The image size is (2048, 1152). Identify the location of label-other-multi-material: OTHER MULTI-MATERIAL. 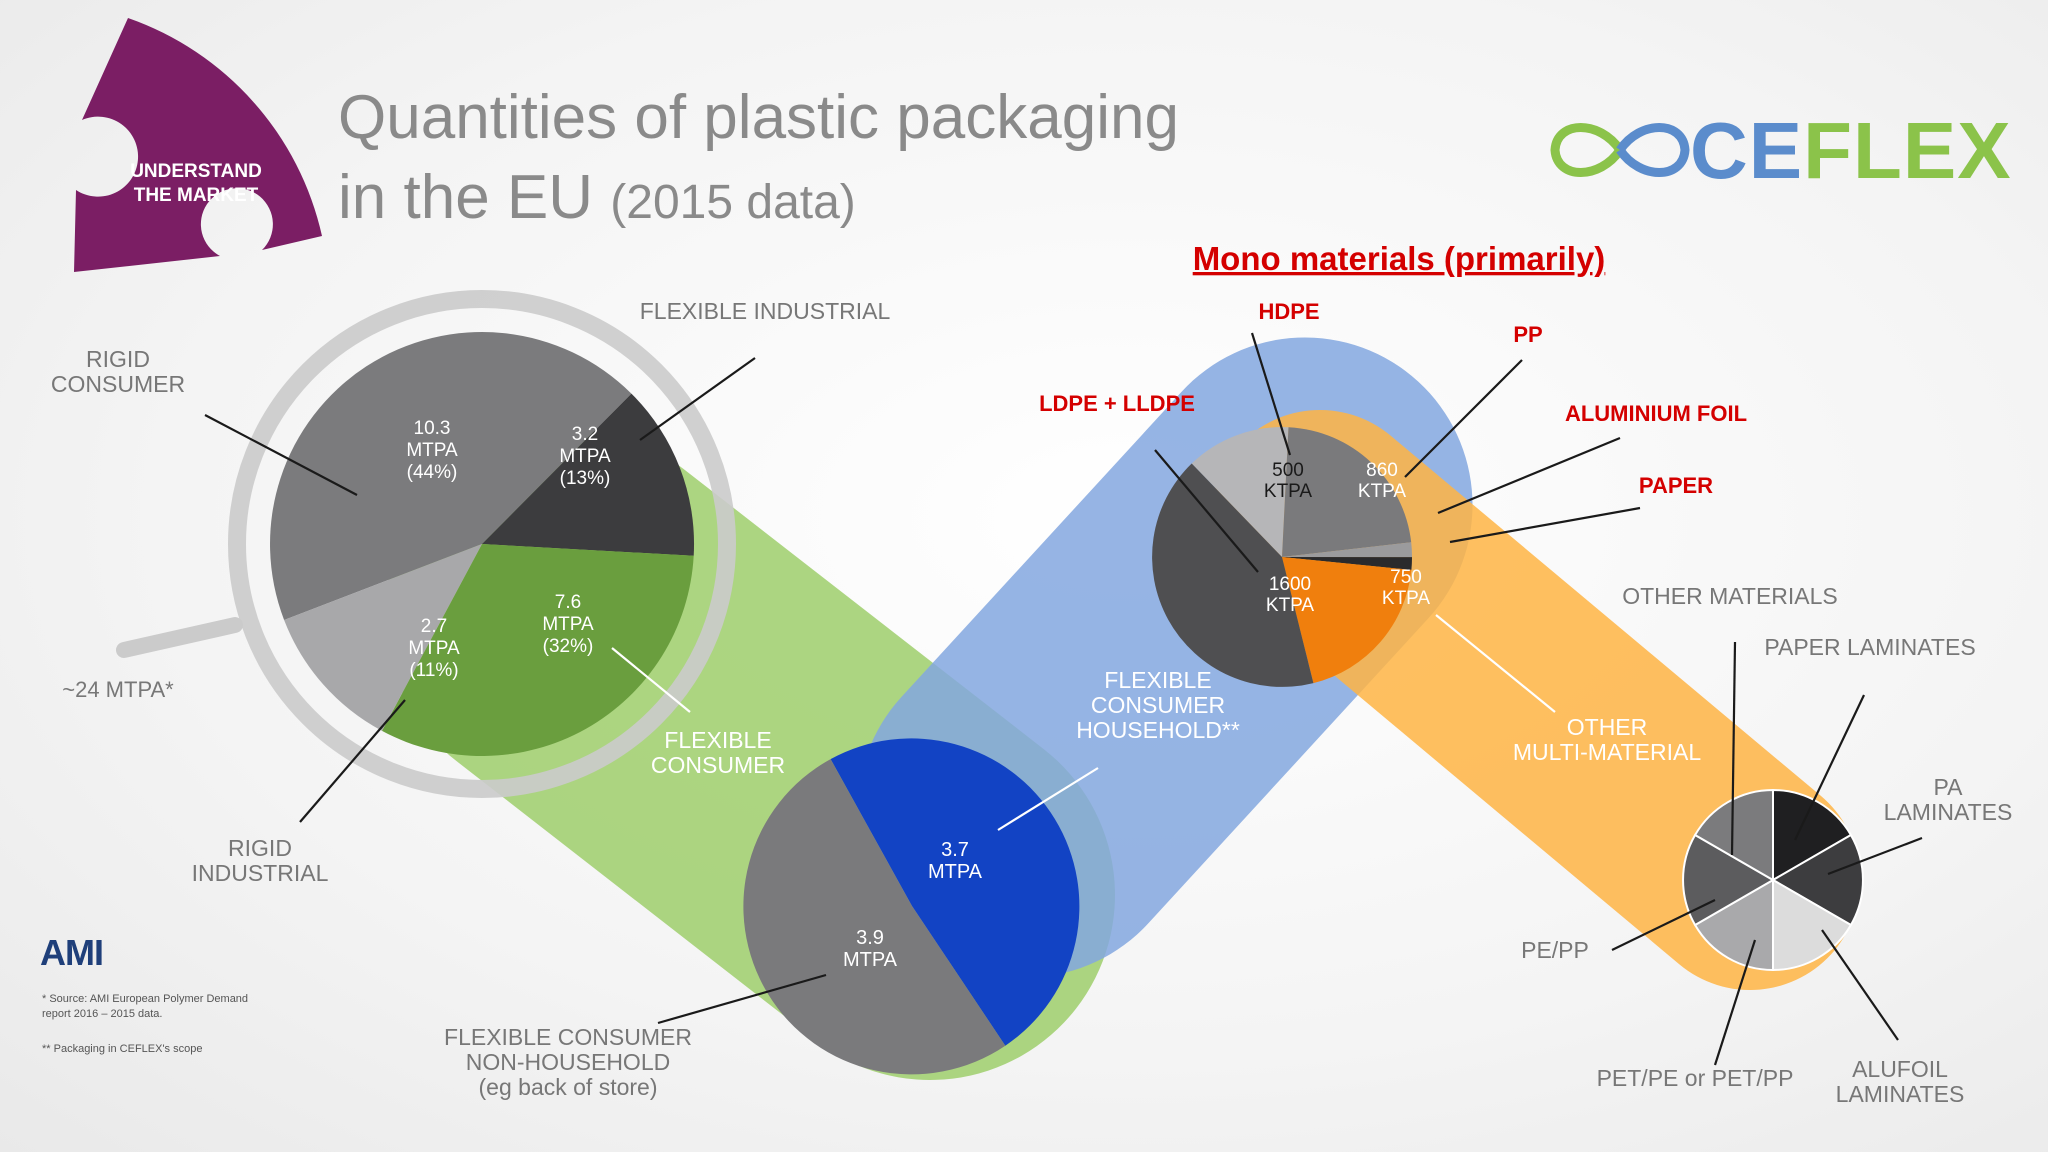
(1607, 739).